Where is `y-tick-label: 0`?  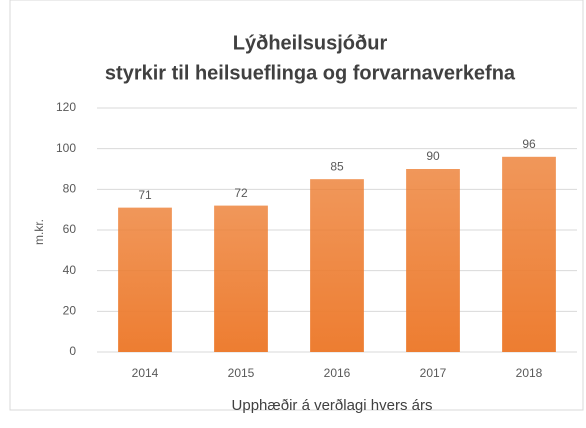
y-tick-label: 0 is located at coordinates (72, 351).